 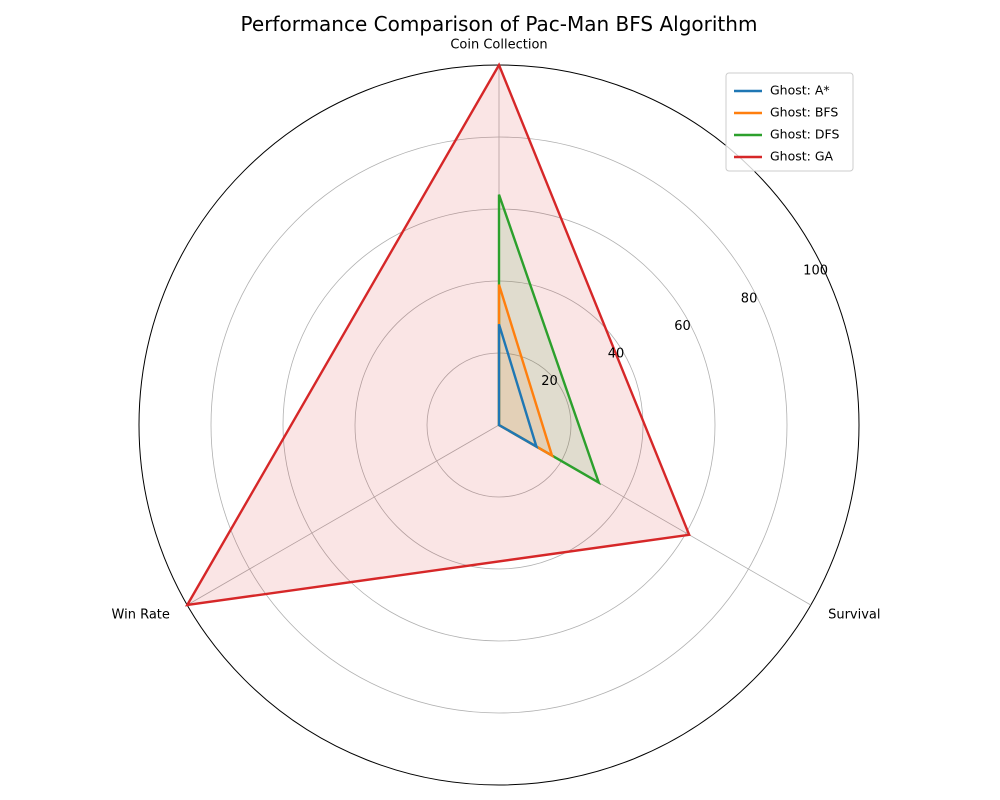 What do you see at coordinates (804, 134) in the screenshot?
I see `legend-label: Ghost: DFS` at bounding box center [804, 134].